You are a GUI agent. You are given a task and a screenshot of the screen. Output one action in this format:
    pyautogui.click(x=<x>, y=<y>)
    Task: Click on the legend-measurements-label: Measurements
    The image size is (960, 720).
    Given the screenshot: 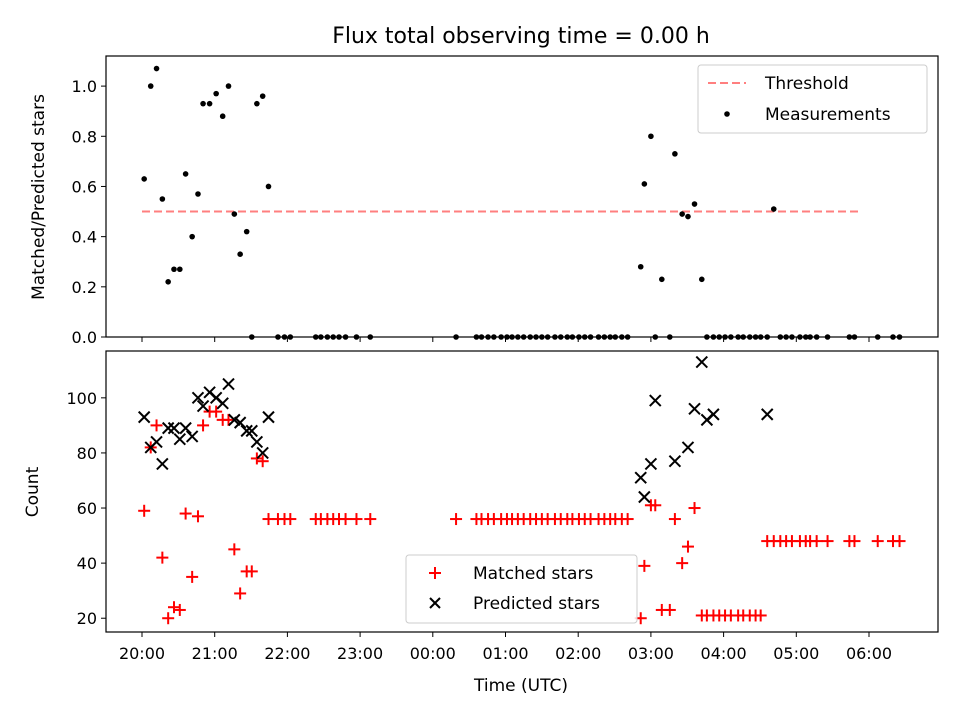 What is the action you would take?
    pyautogui.click(x=828, y=115)
    